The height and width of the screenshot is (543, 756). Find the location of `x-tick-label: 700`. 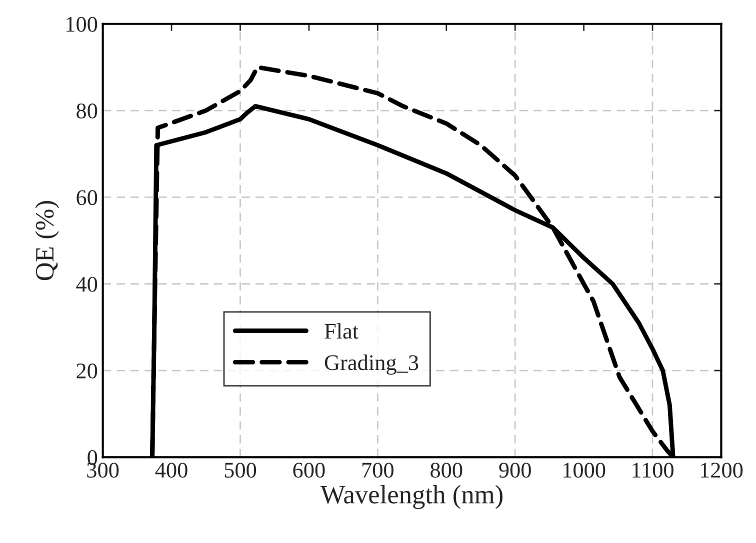

x-tick-label: 700 is located at coordinates (378, 470).